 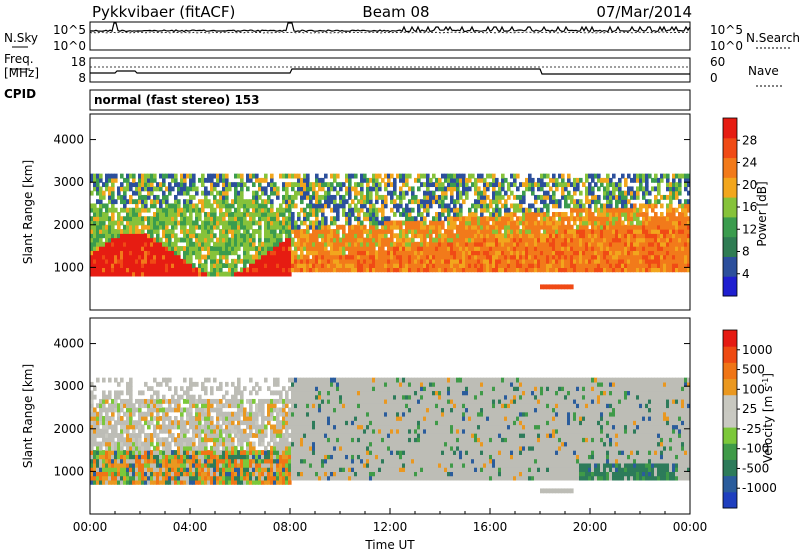 What do you see at coordinates (68, 140) in the screenshot?
I see `power-ytick-label: 4000` at bounding box center [68, 140].